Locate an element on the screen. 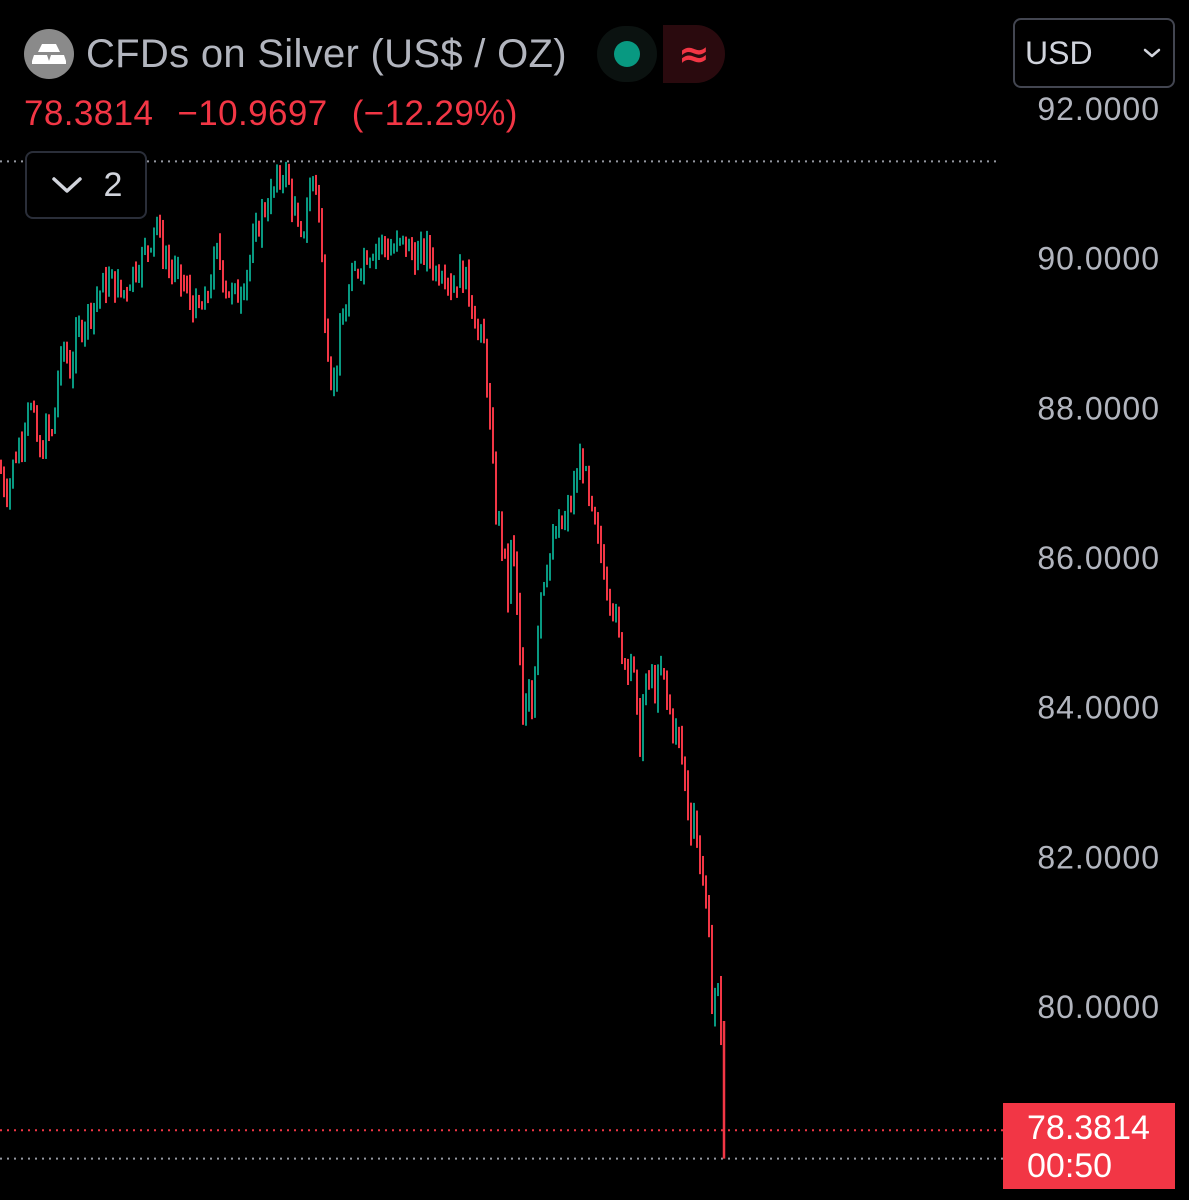 The width and height of the screenshot is (1189, 1200). y-tick-label: 82.0000 is located at coordinates (1098, 857).